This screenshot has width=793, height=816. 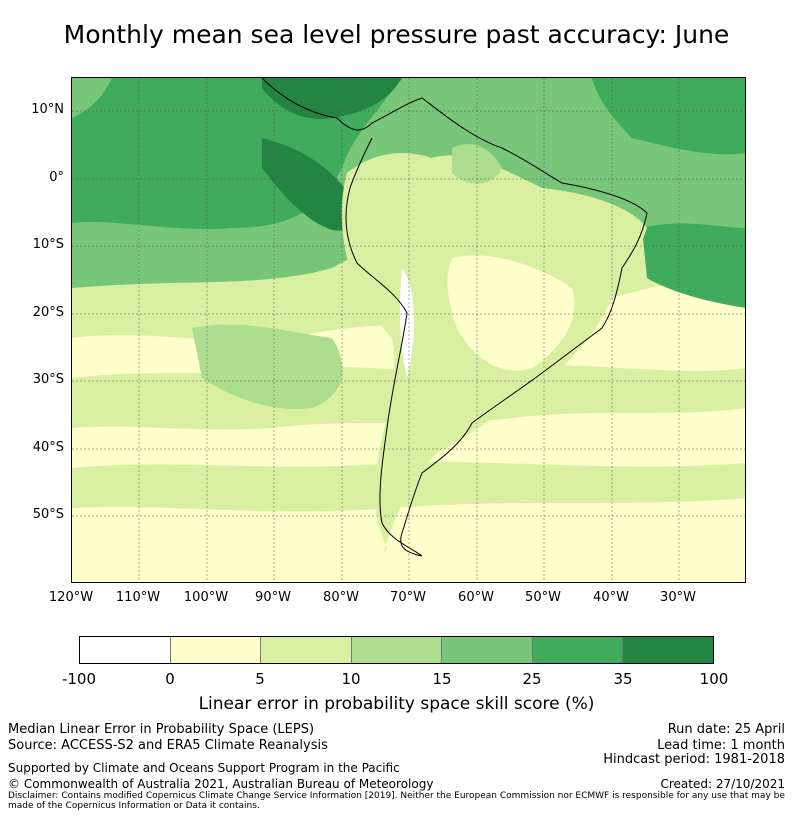 I want to click on lon-label-70w: 70°W, so click(x=408, y=597).